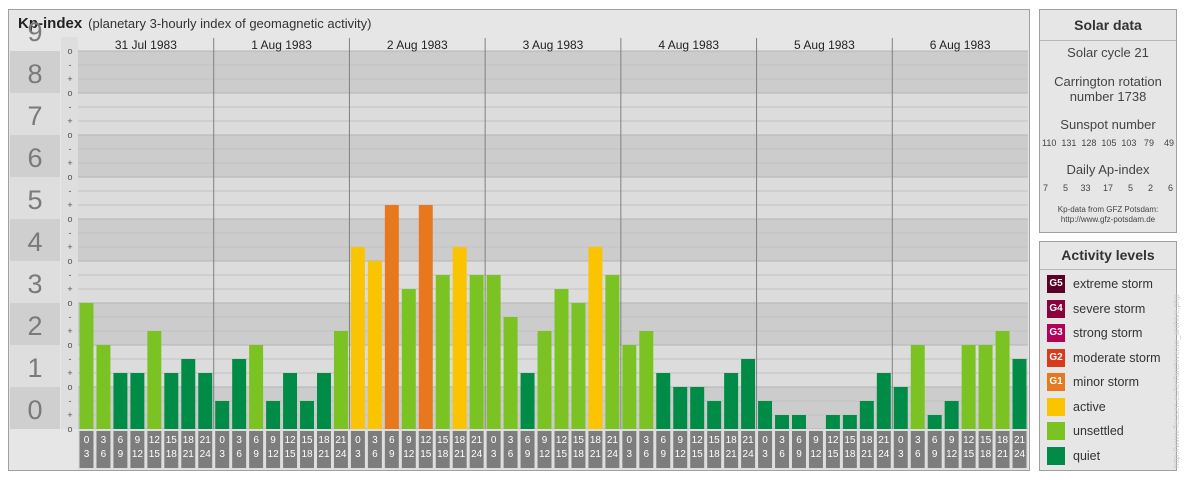  I want to click on interval-end-label: 24, so click(613, 454).